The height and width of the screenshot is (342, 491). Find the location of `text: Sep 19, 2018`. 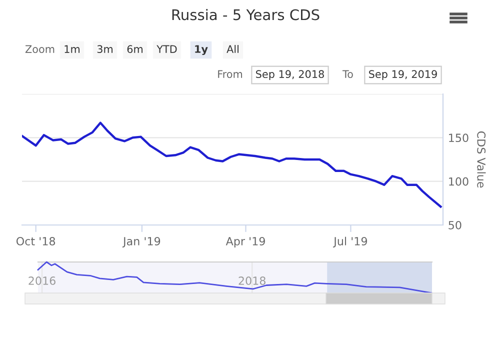

text: Sep 19, 2018 is located at coordinates (290, 75).